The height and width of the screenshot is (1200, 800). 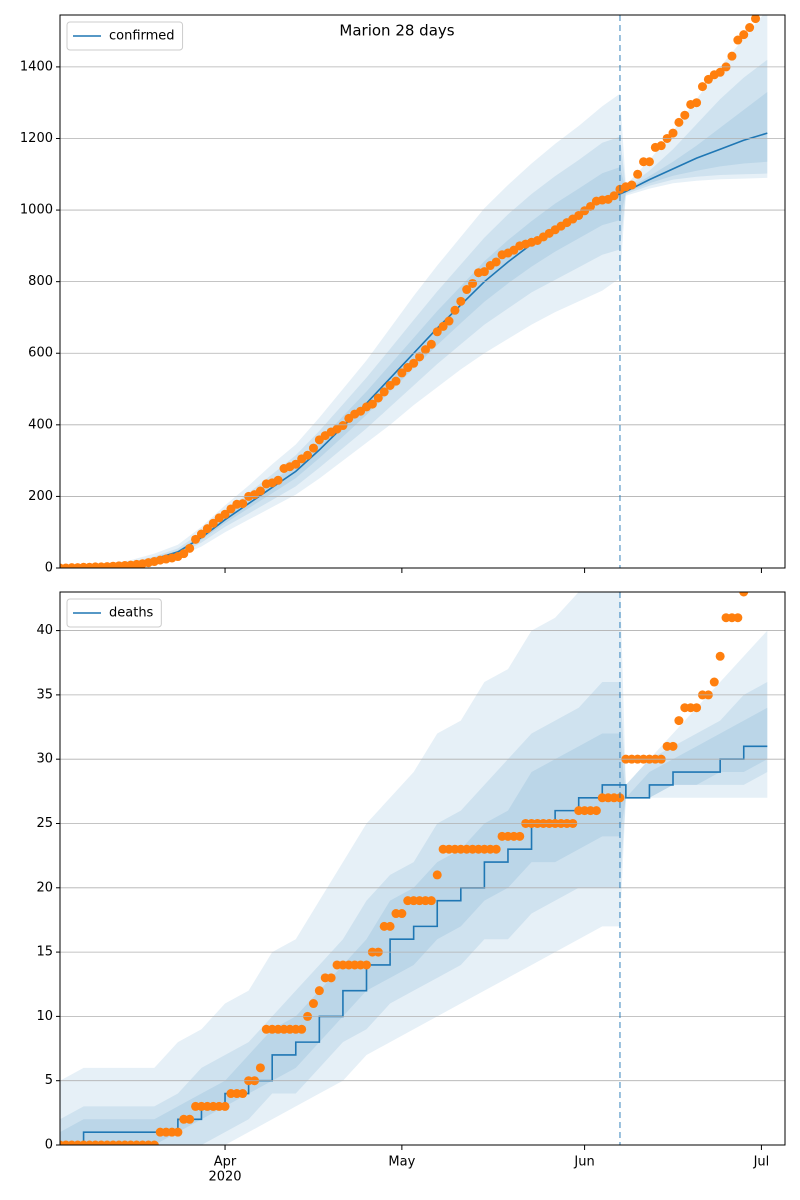 I want to click on legend-label: confirmed, so click(x=142, y=36).